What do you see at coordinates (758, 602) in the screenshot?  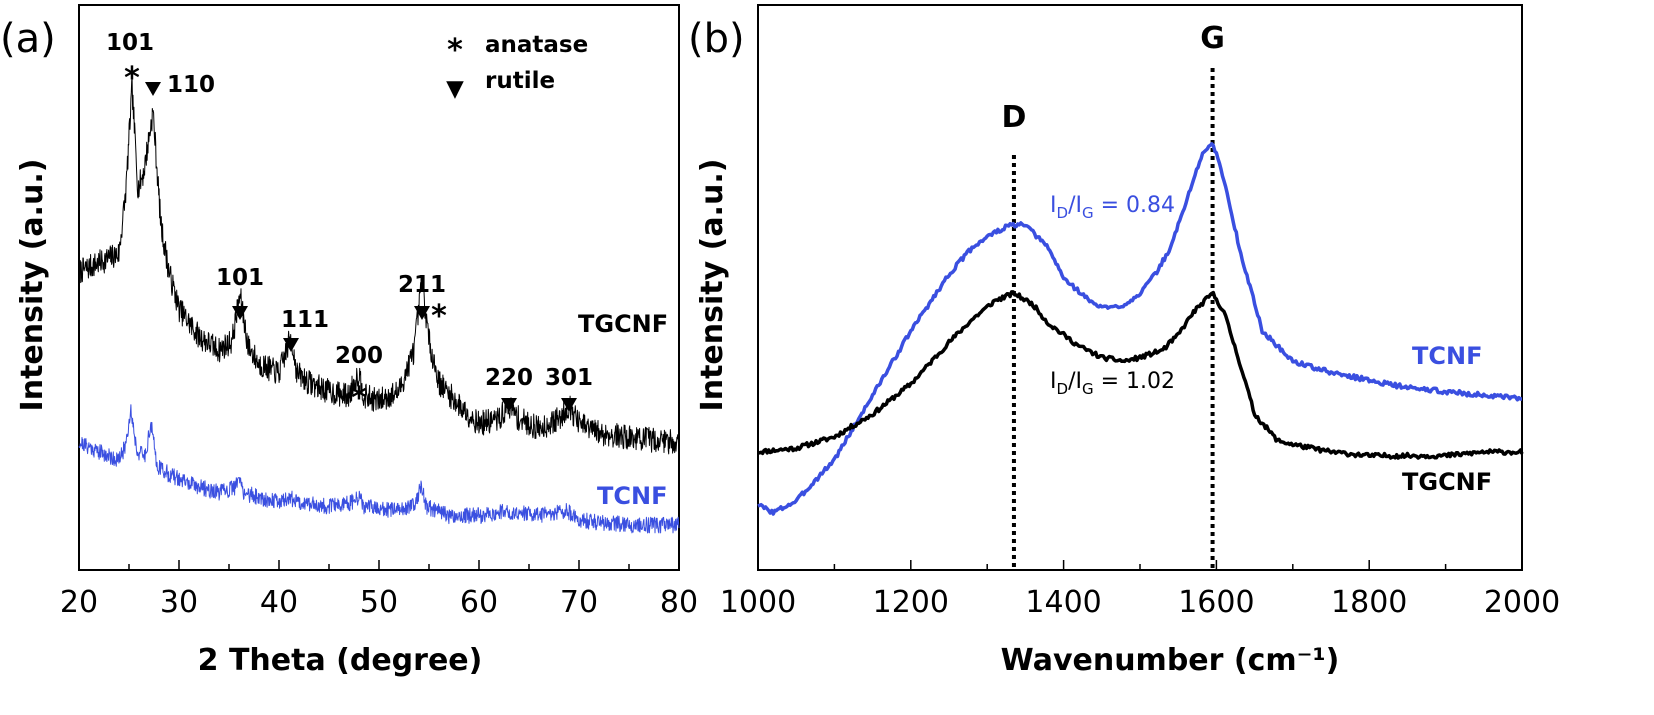 I see `panel-b-tick-label: 1000` at bounding box center [758, 602].